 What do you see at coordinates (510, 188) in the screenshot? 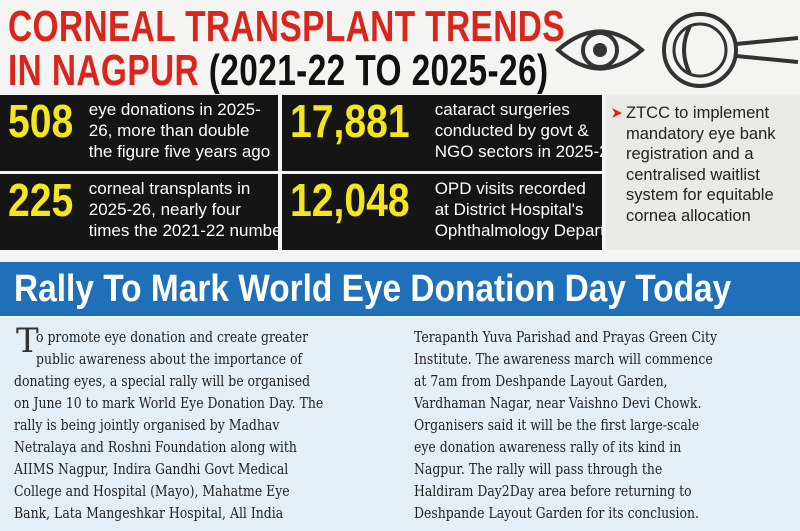
I see `stat-text: OPD visits recorded` at bounding box center [510, 188].